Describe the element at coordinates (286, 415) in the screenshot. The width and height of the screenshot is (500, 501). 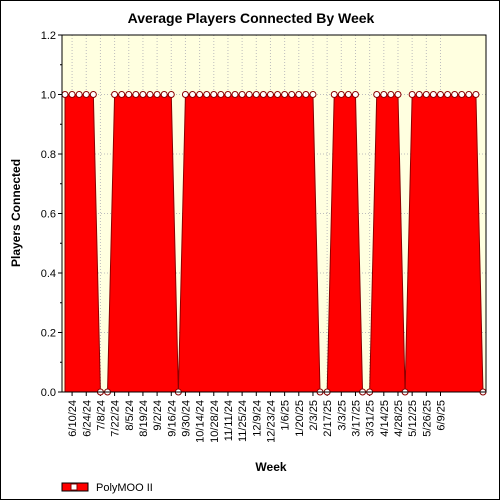
I see `x-tick-label: 1/6/25` at that location.